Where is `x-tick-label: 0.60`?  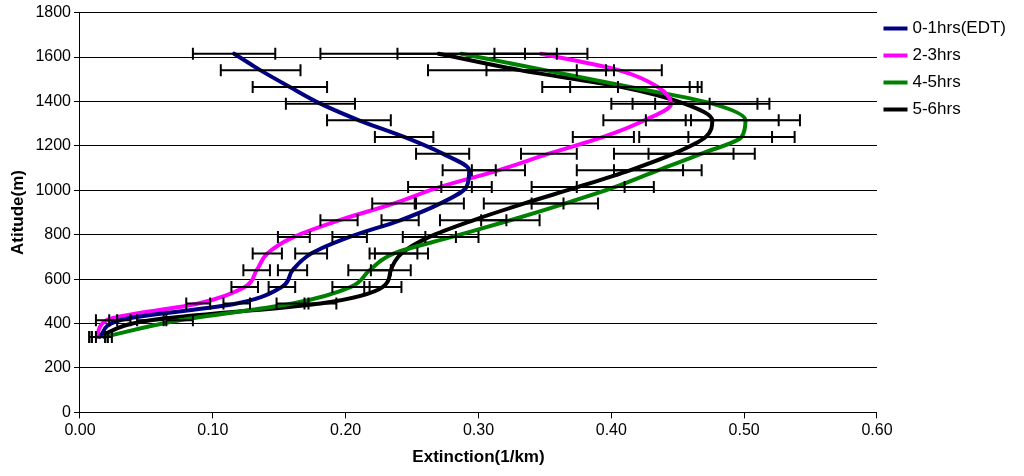 x-tick-label: 0.60 is located at coordinates (877, 430).